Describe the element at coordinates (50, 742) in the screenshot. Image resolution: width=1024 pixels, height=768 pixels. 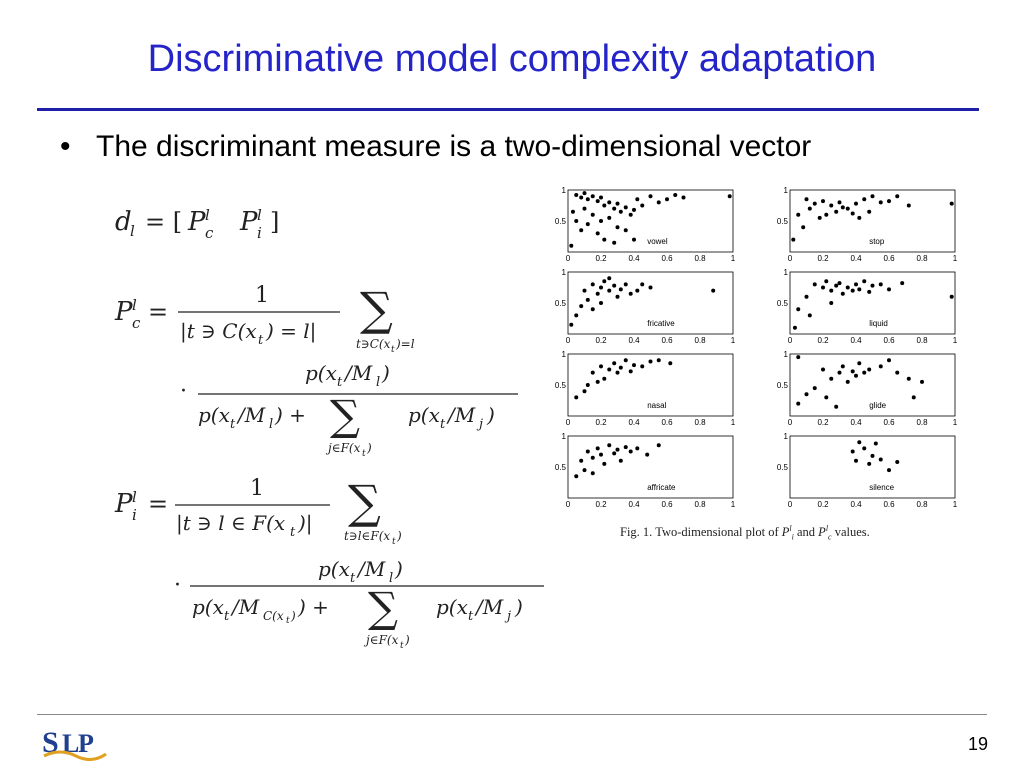
I see `svg-text: S` at that location.